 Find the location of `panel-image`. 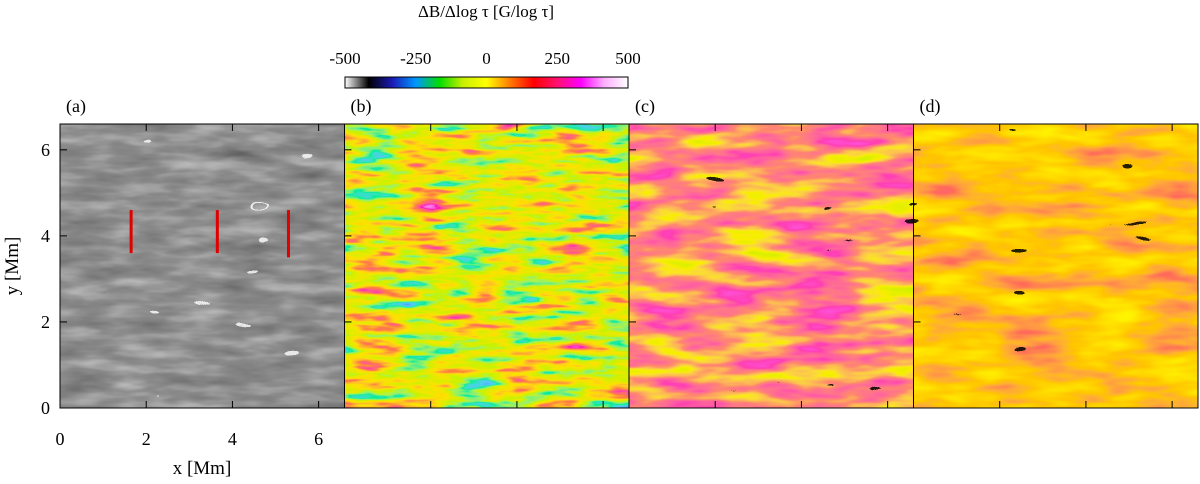

panel-image is located at coordinates (486, 266).